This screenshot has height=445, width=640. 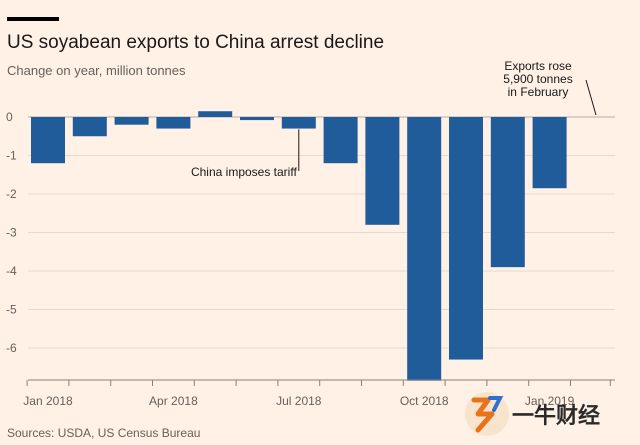 I want to click on x-tick-label: Jan 2018, so click(x=48, y=401).